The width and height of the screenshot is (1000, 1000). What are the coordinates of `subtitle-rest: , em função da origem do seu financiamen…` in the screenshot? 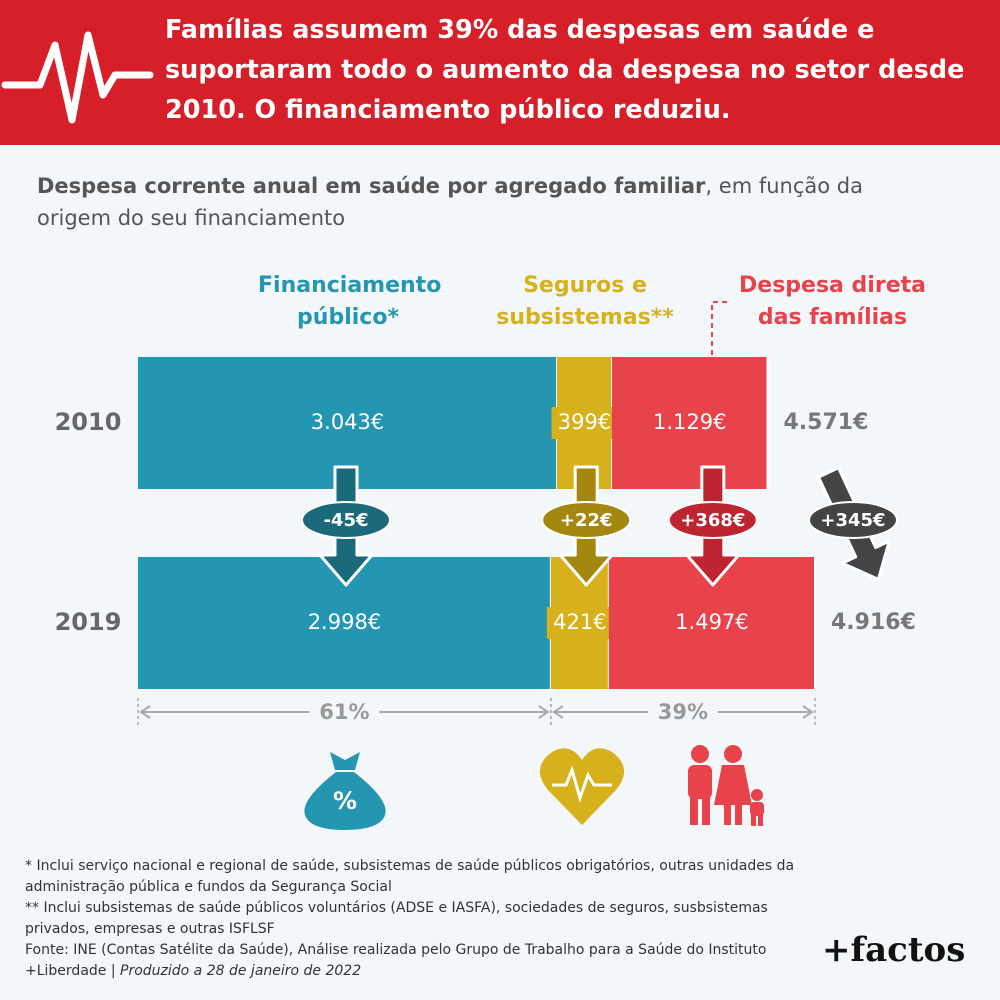 It's located at (450, 202).